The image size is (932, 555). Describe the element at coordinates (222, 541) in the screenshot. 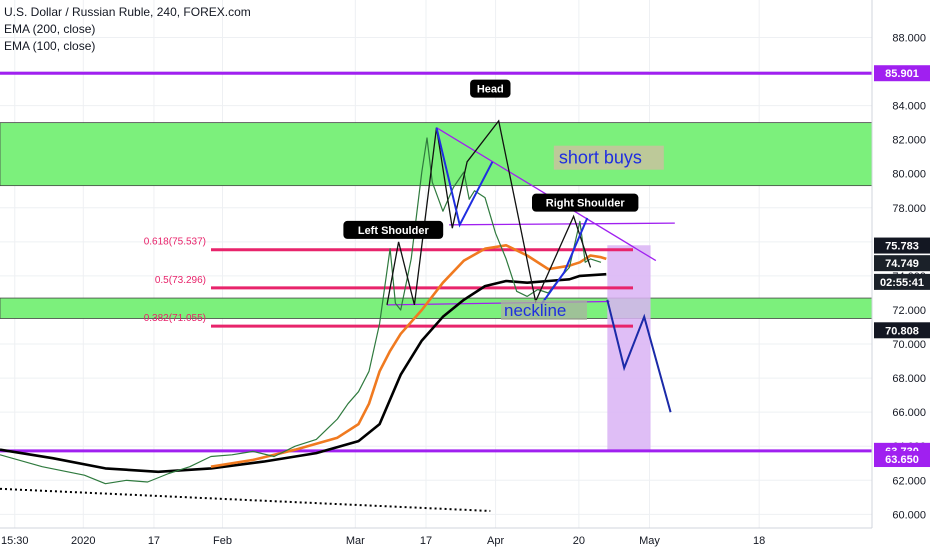

I see `x-tick-label: Feb` at that location.